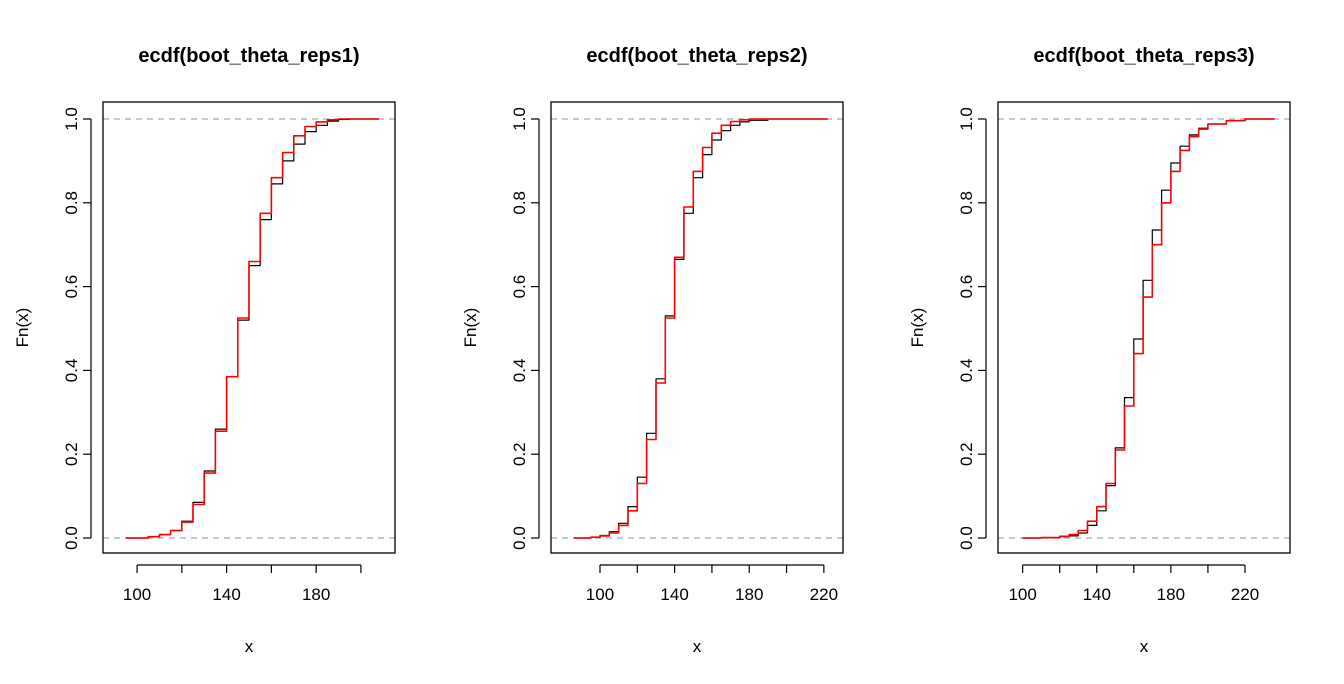  I want to click on panel-title: ecdf(boot_theta_reps2), so click(696, 56).